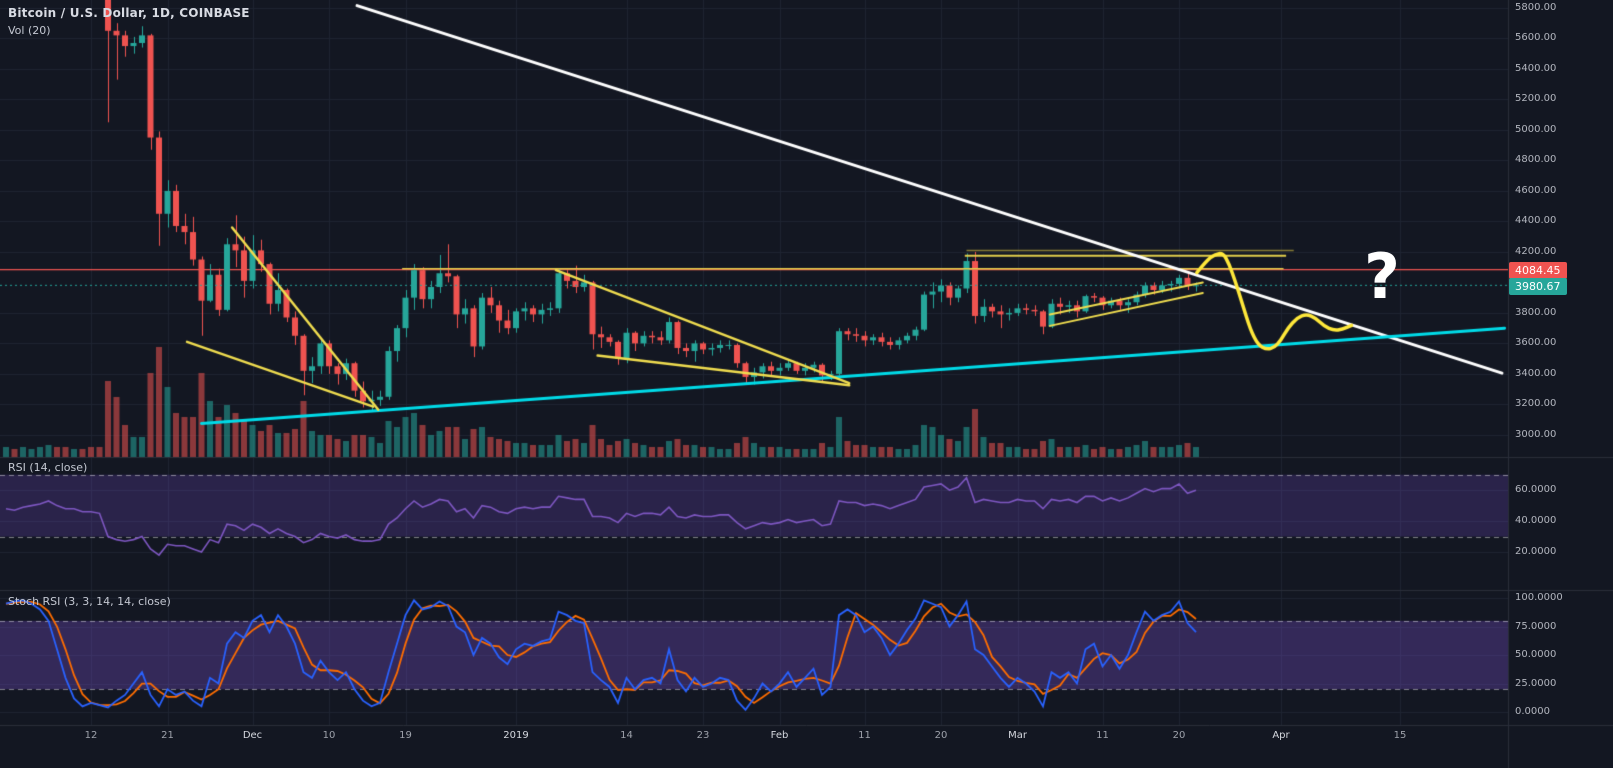 This screenshot has height=768, width=1613. Describe the element at coordinates (1281, 735) in the screenshot. I see `time-tick-label: Apr` at that location.